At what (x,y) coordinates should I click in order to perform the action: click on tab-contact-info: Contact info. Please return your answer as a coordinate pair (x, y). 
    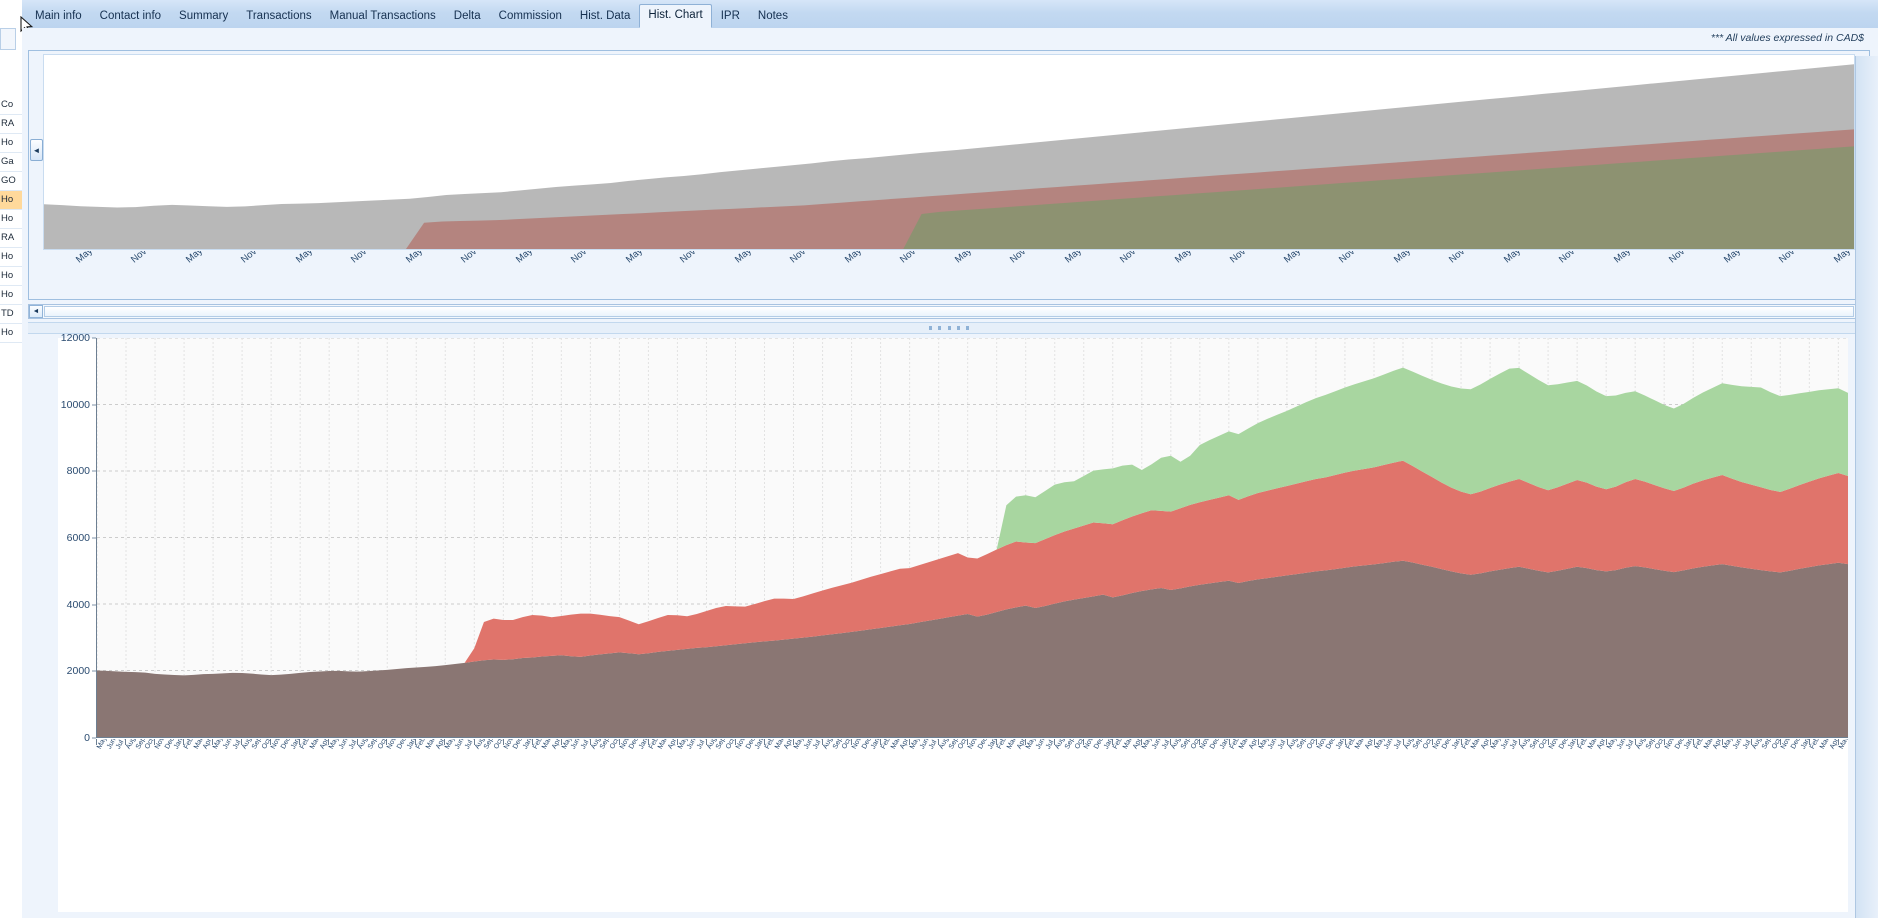
    Looking at the image, I should click on (130, 16).